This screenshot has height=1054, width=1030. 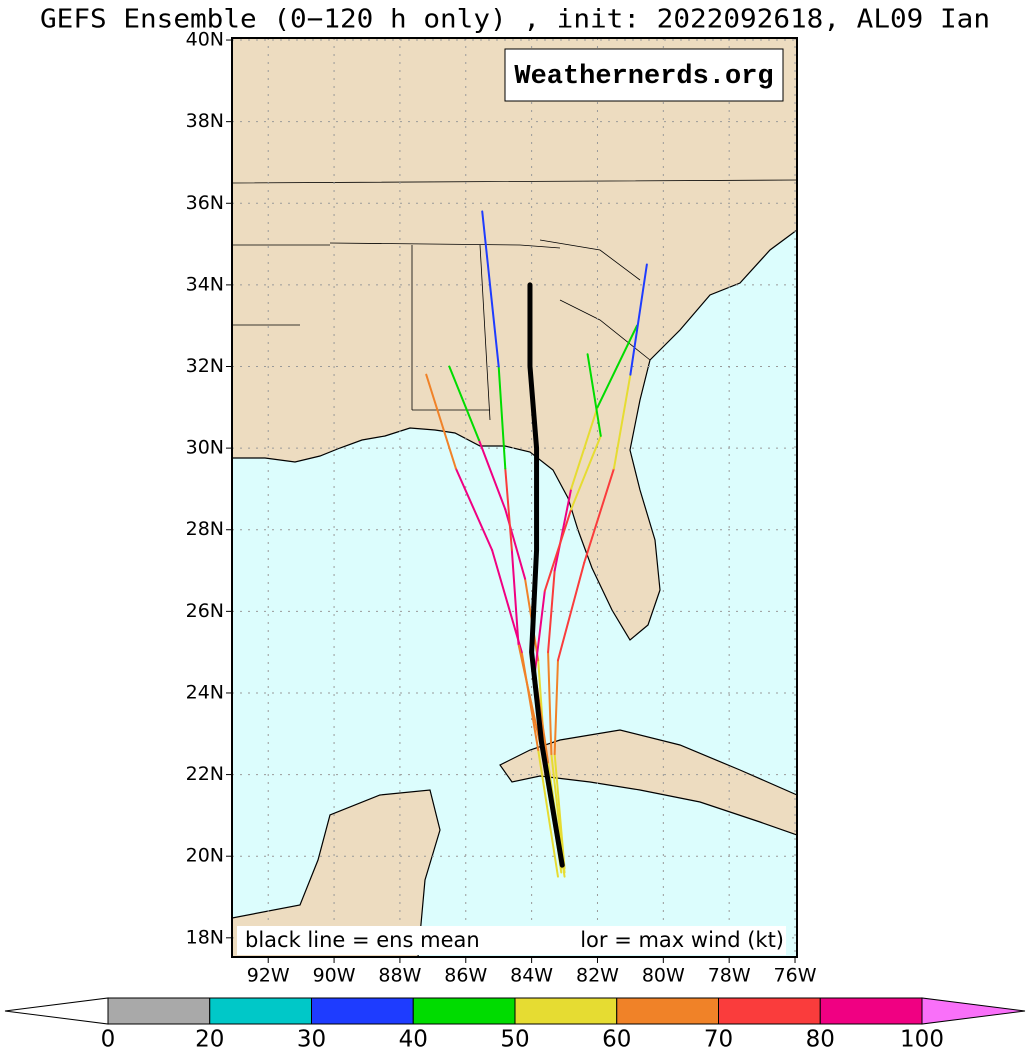 I want to click on state-borders, so click(x=514, y=300).